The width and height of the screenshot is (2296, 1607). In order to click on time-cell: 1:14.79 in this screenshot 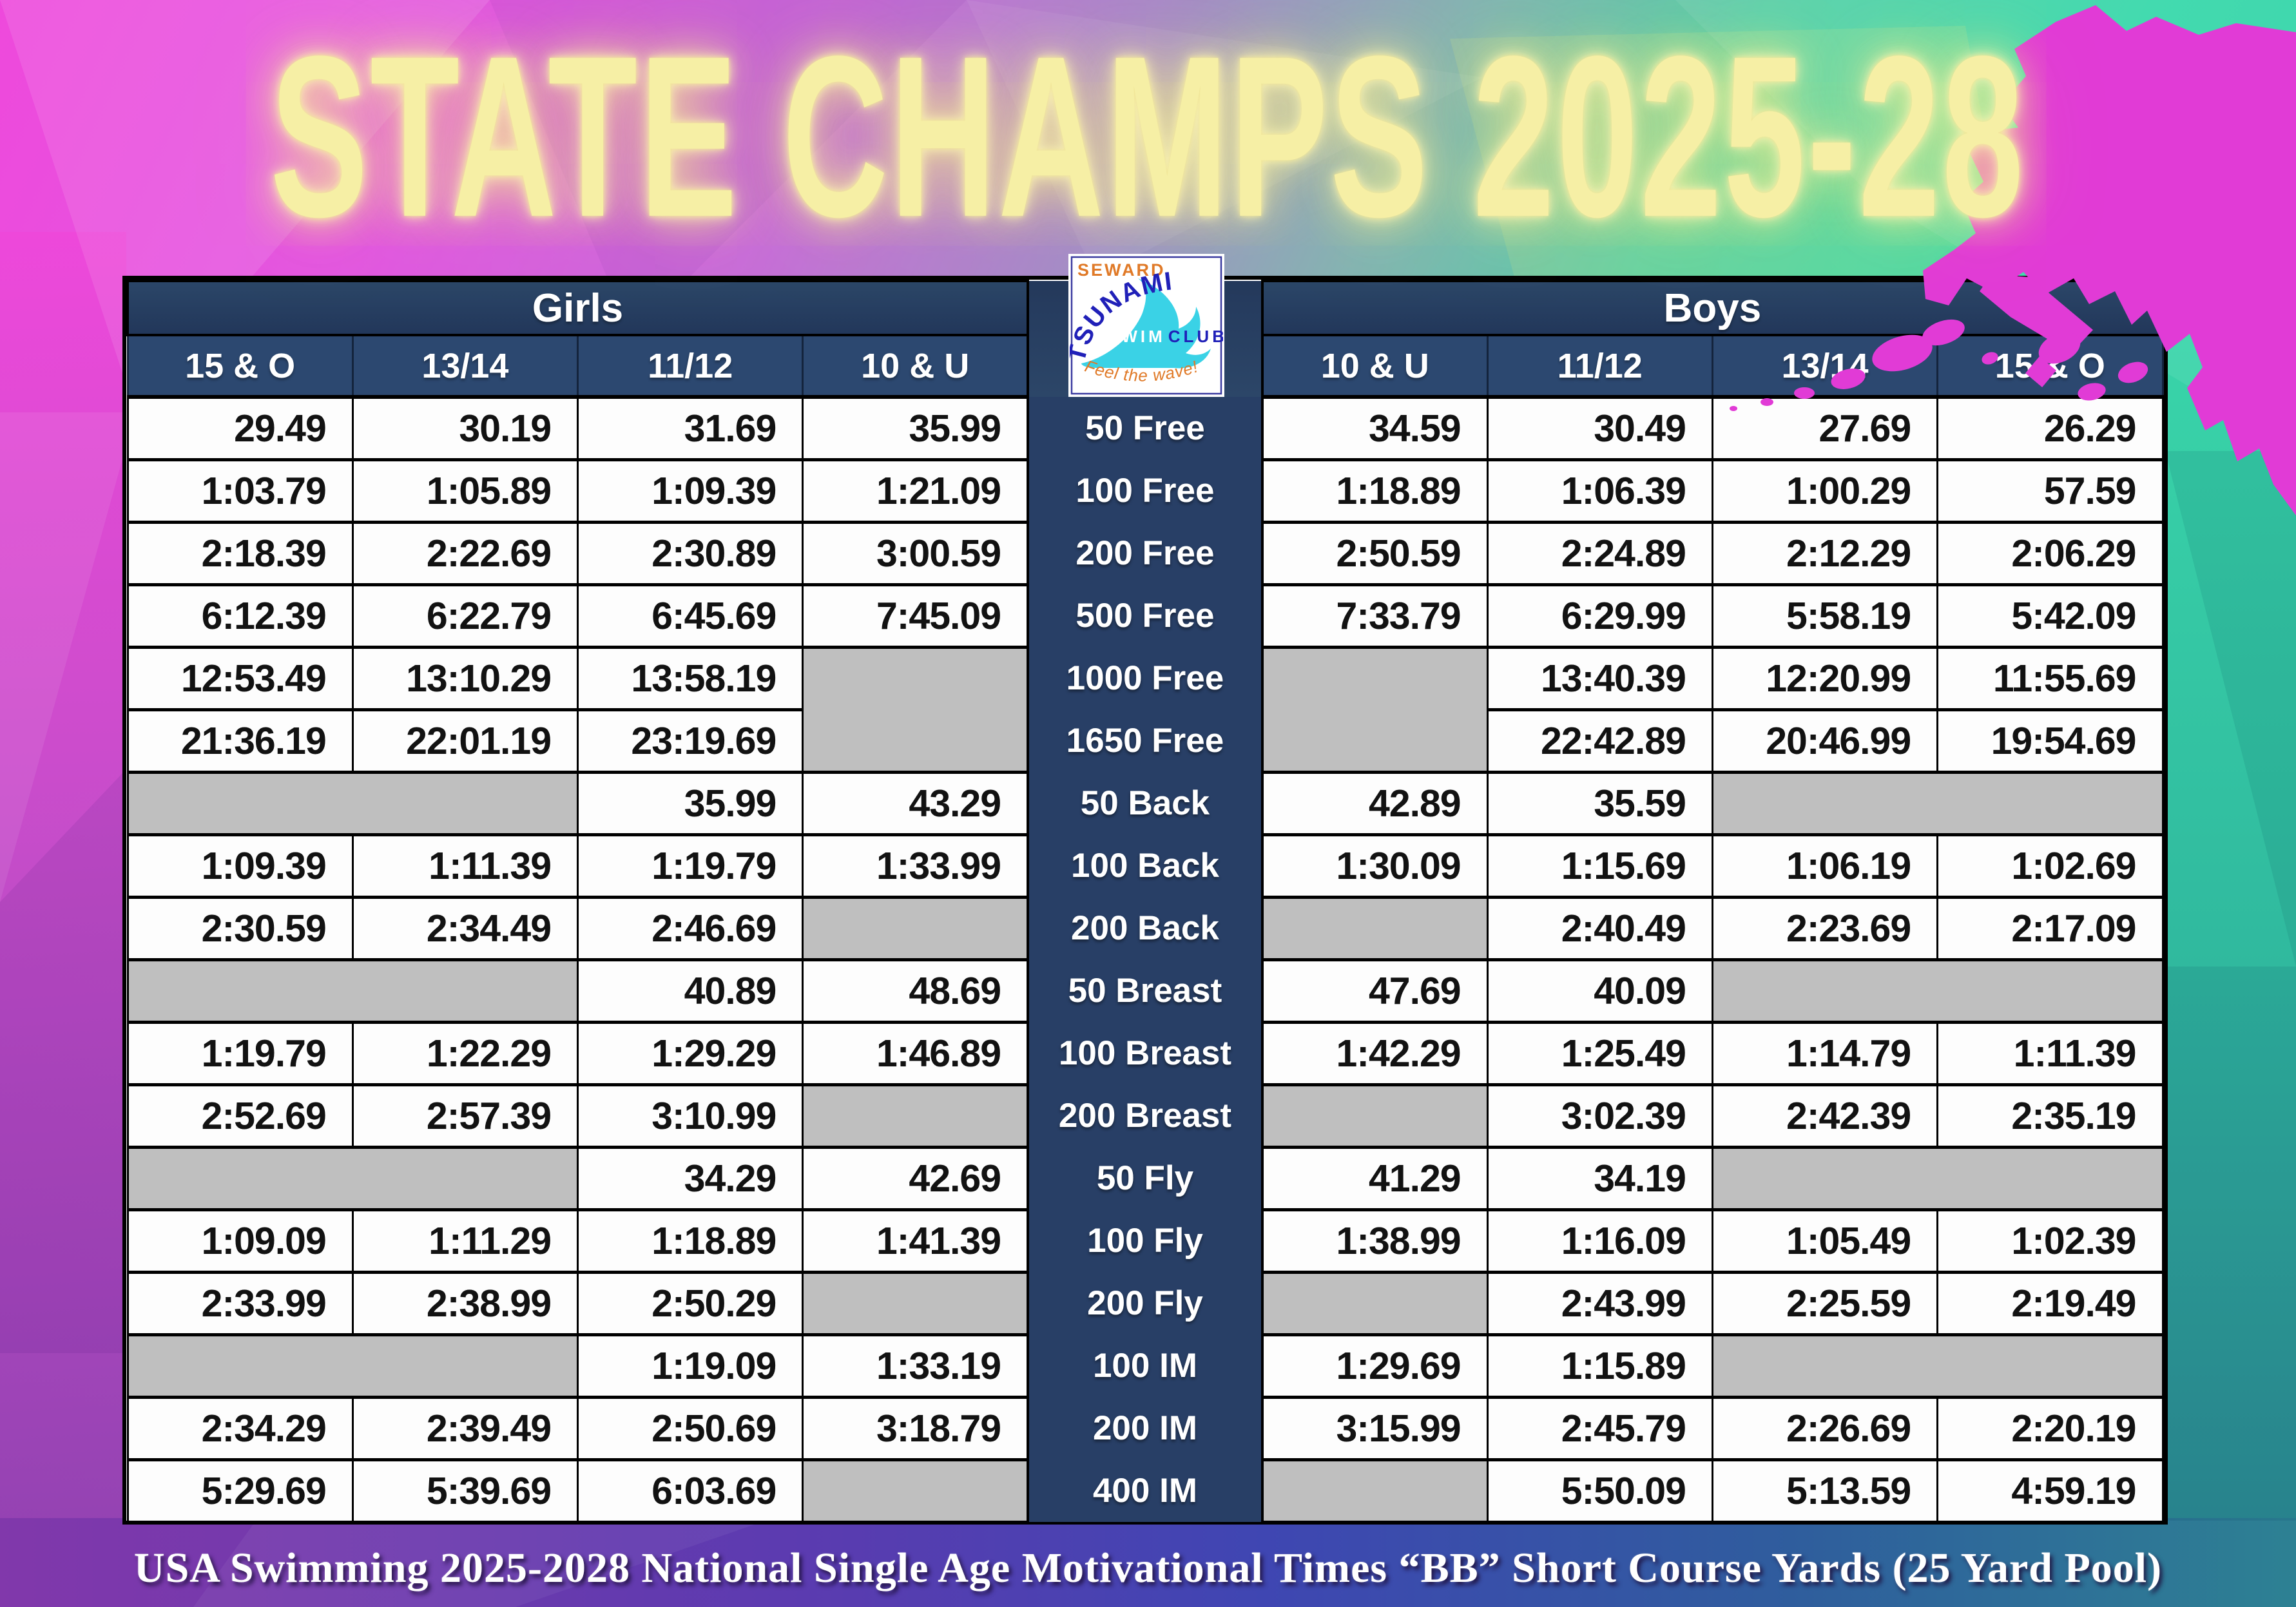, I will do `click(1825, 1053)`.